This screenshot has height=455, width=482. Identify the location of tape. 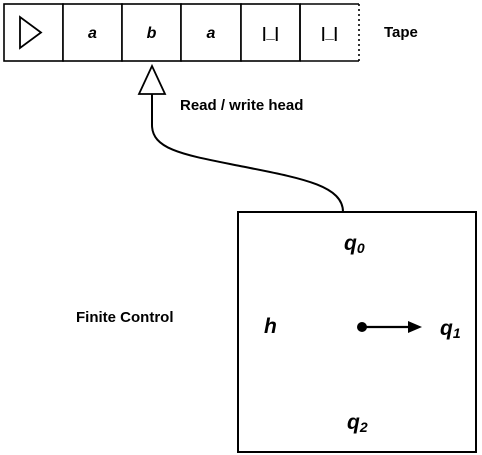
(181, 32).